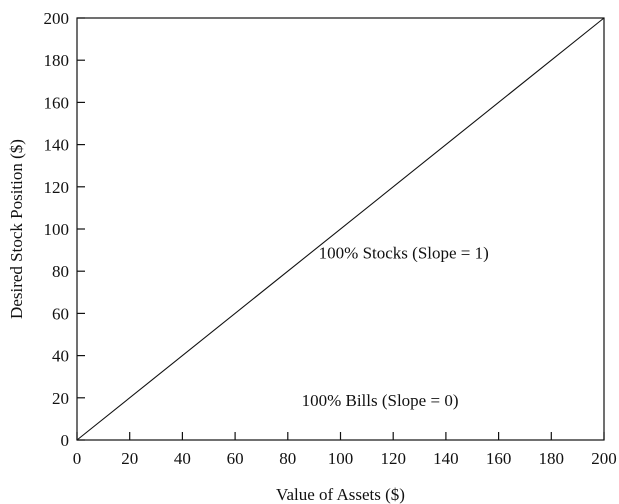 The height and width of the screenshot is (504, 619). Describe the element at coordinates (16, 229) in the screenshot. I see `y-axis-label: Desired Stock Position ($)` at that location.